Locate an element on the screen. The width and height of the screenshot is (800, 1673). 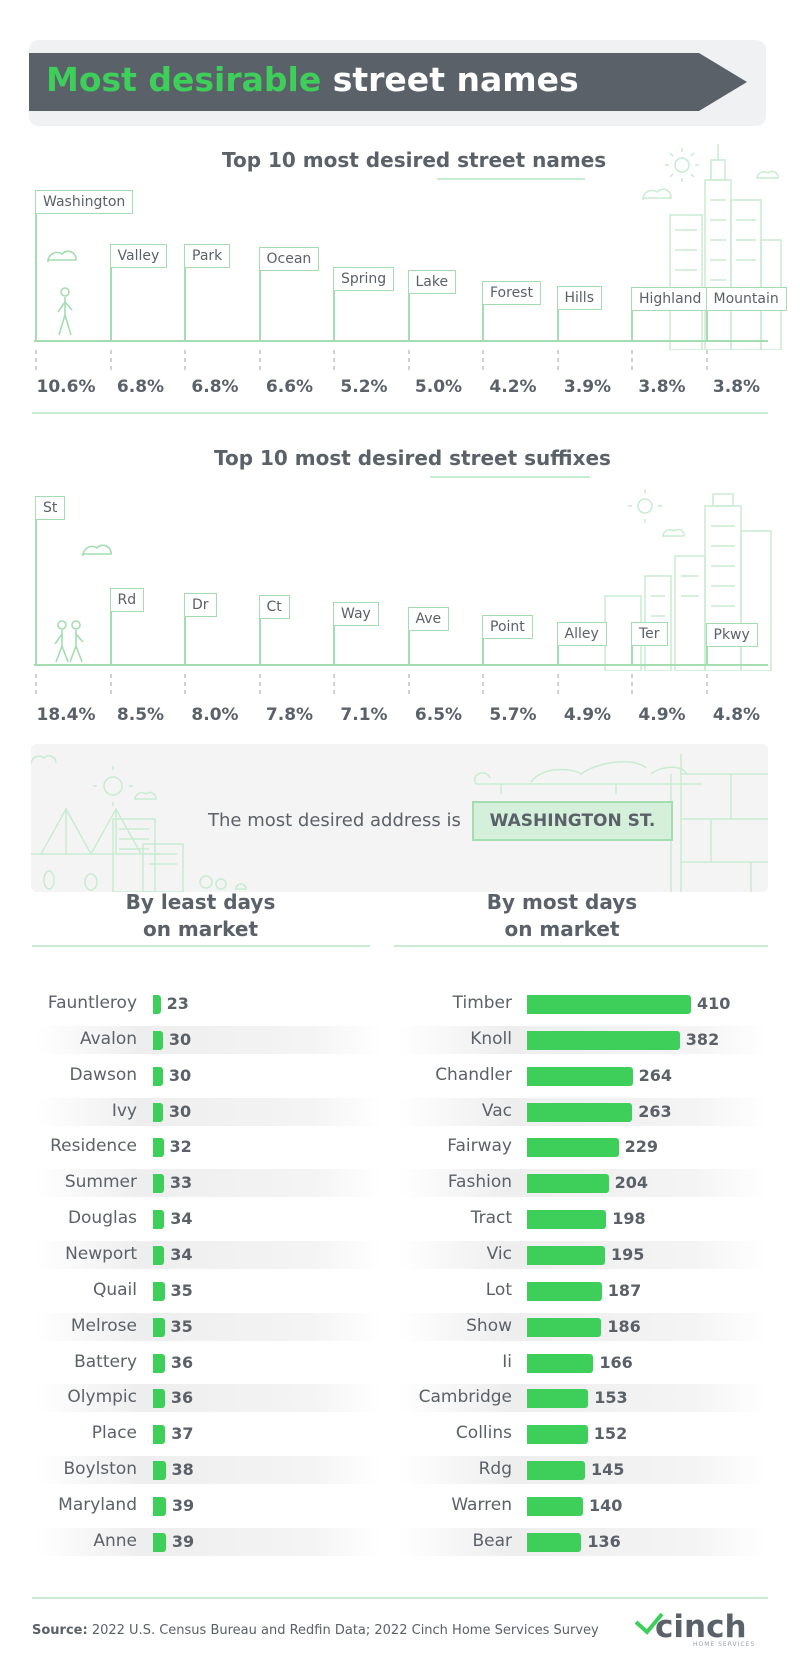
most-days-value: 229 is located at coordinates (641, 1147).